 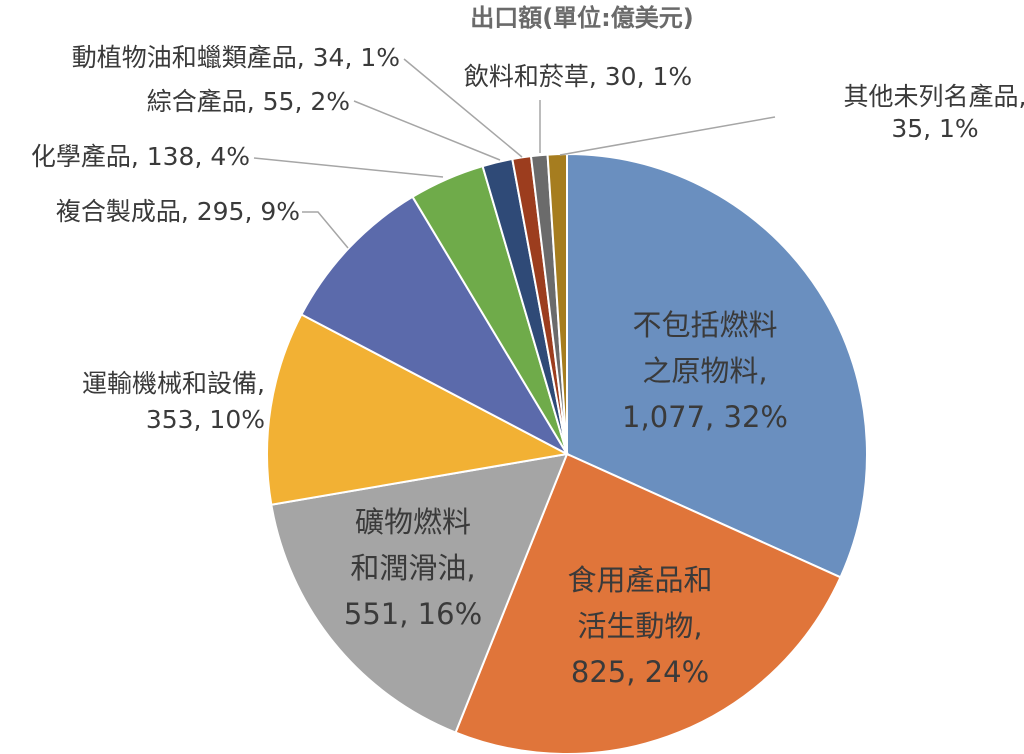 I want to click on data-label: 化學產品, 138, 4%, so click(x=140, y=156).